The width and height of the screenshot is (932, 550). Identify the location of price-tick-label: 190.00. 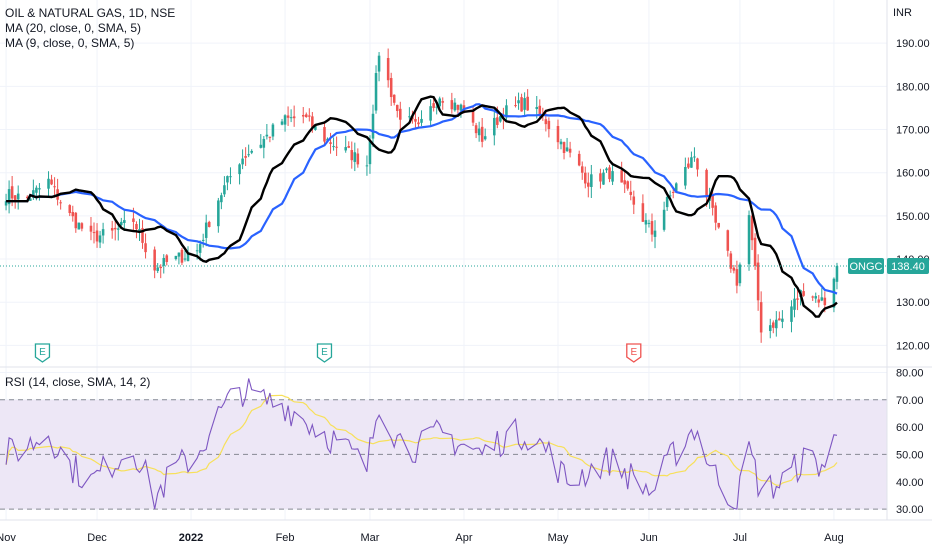
(913, 44).